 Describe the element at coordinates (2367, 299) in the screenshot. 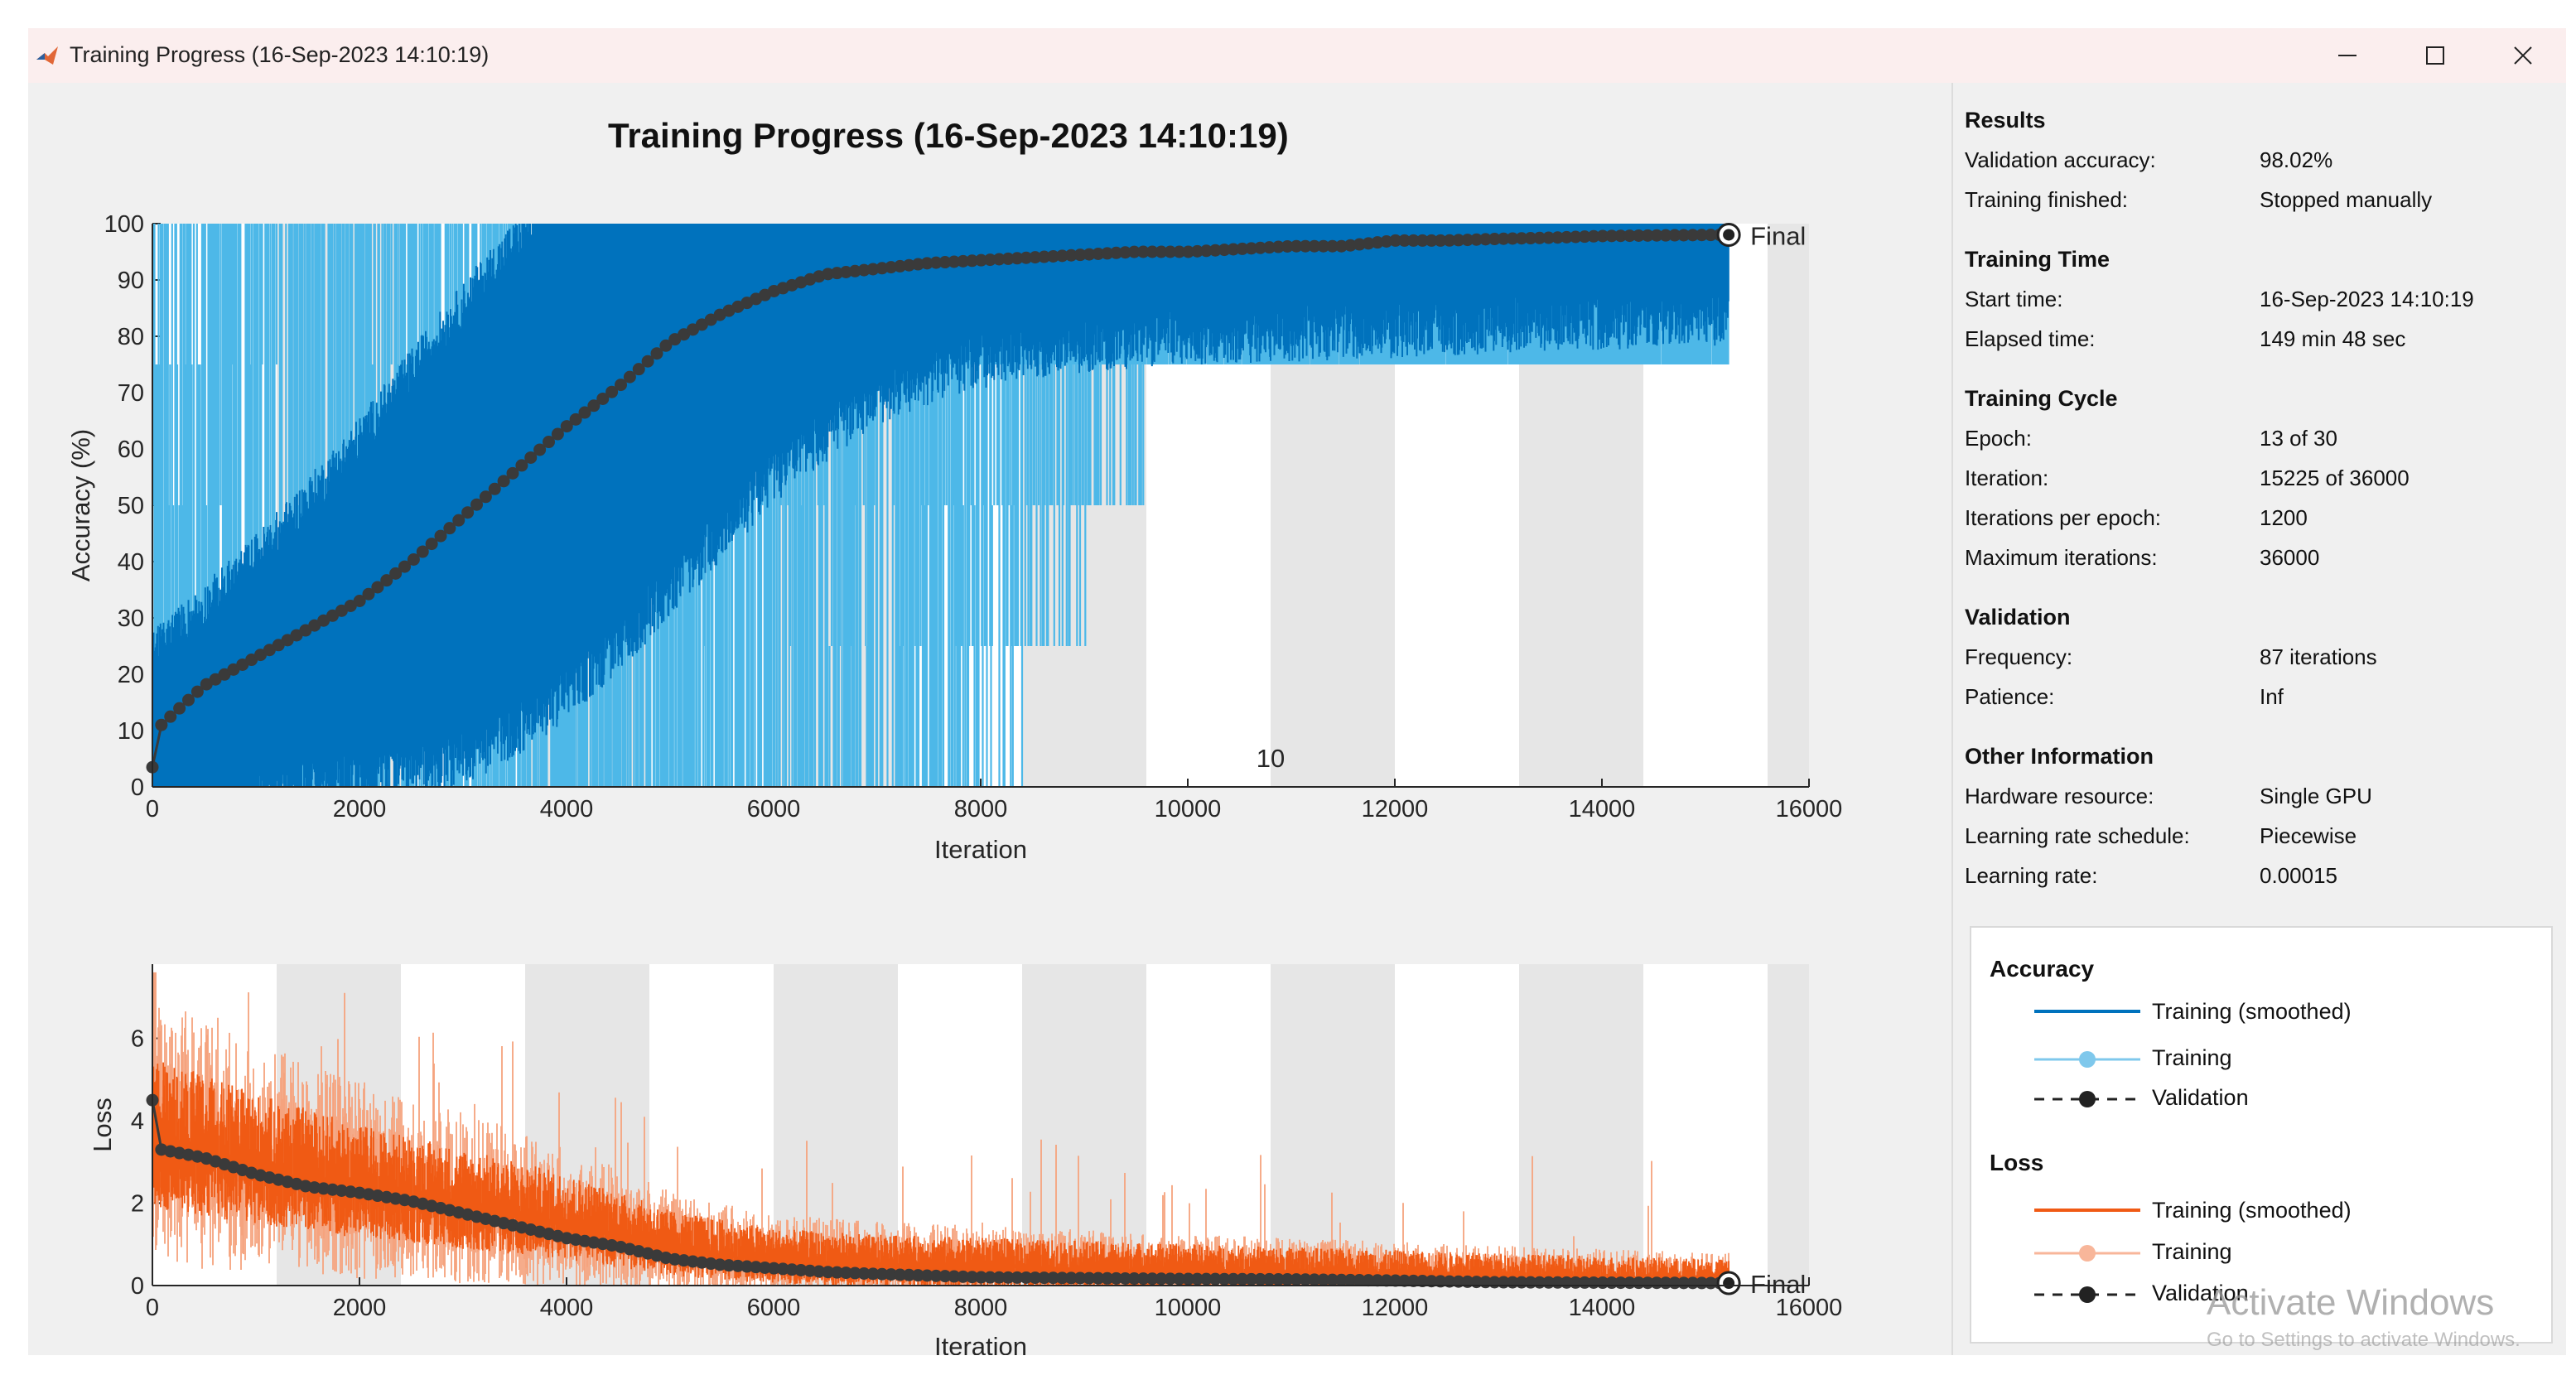

I see `start-time-value: 16-Sep-2023 14:10:19` at that location.